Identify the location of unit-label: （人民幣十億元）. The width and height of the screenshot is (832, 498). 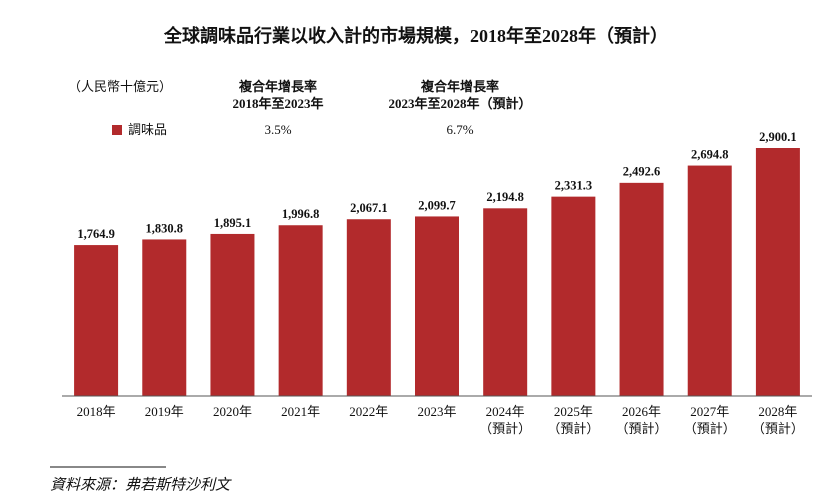
(120, 86).